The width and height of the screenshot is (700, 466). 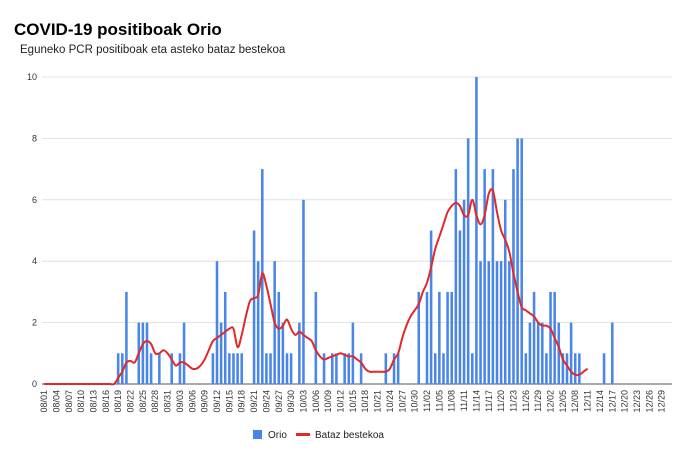 I want to click on x-tick-label: 12/29, so click(x=662, y=401).